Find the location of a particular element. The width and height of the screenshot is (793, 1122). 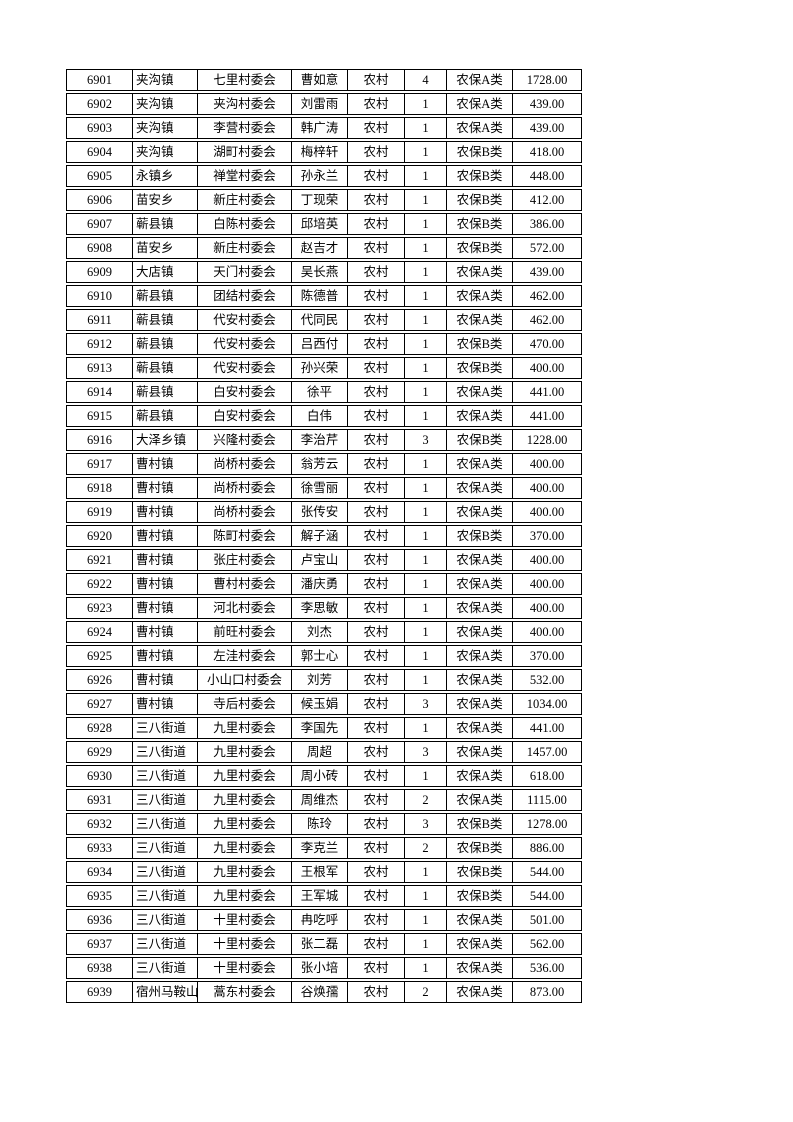

cell-sequence-number: 6934 is located at coordinates (100, 872).